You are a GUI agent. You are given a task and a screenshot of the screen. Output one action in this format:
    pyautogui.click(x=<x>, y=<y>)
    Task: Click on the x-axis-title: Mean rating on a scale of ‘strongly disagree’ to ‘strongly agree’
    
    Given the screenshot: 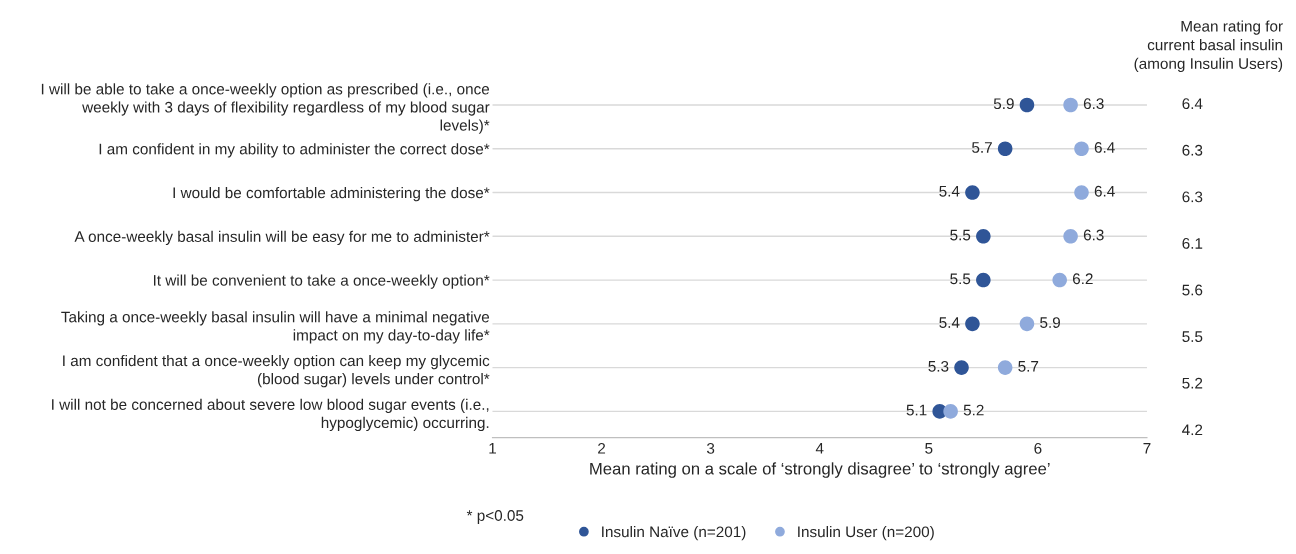 What is the action you would take?
    pyautogui.click(x=820, y=470)
    